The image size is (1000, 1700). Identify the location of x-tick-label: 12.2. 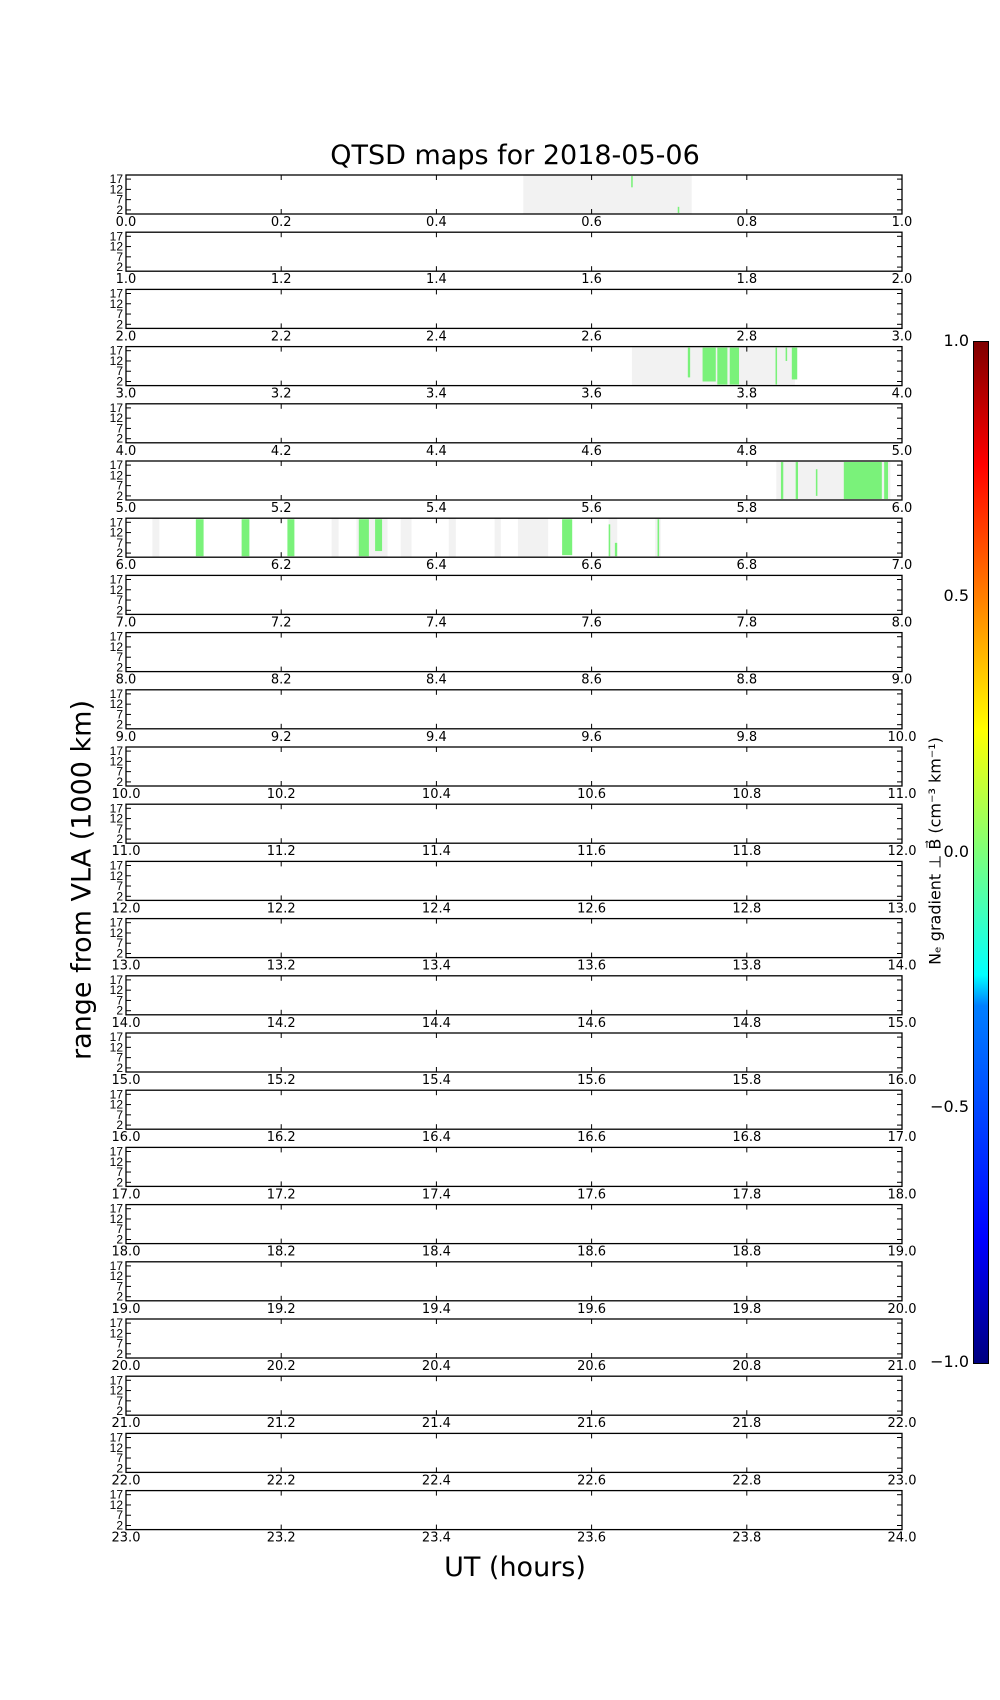
(281, 908).